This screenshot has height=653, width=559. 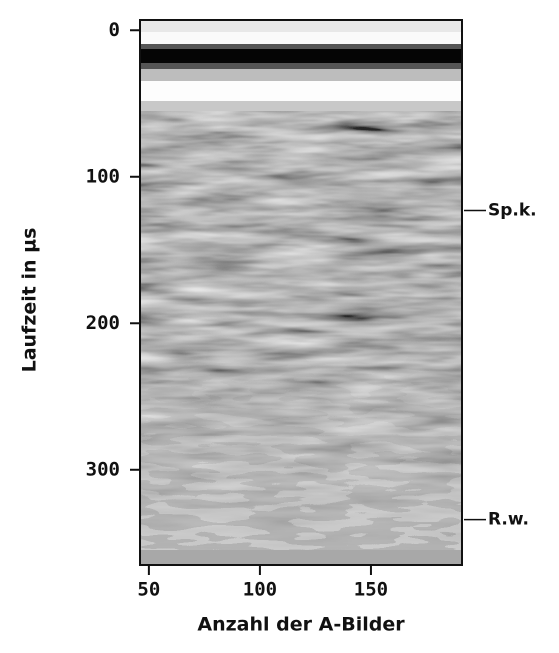 What do you see at coordinates (103, 469) in the screenshot?
I see `y-tick-label: 300` at bounding box center [103, 469].